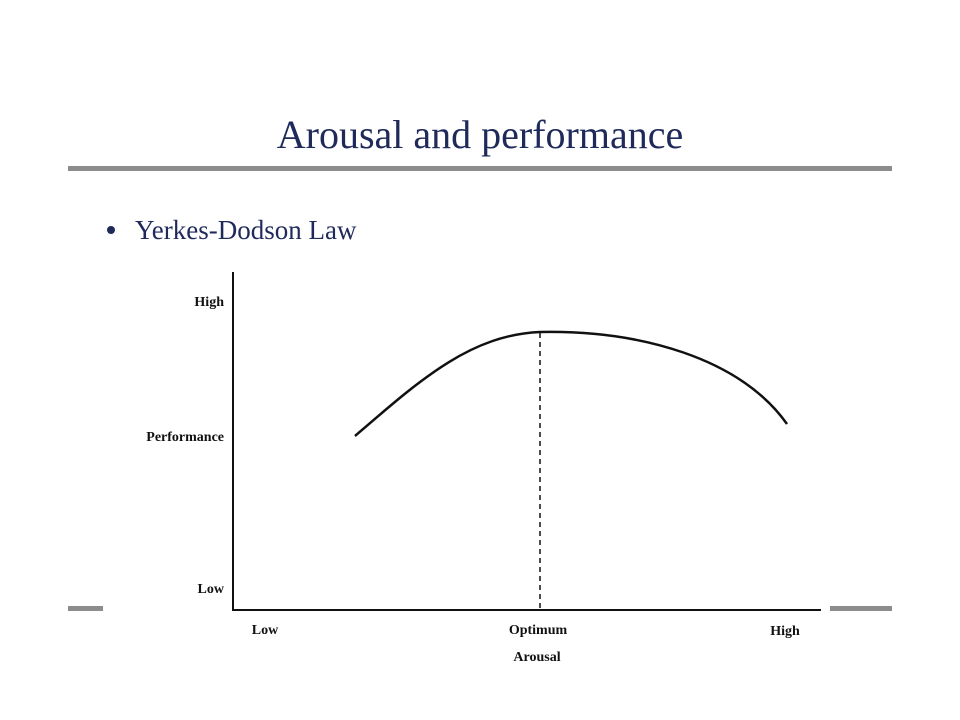 Image resolution: width=960 pixels, height=720 pixels. Describe the element at coordinates (571, 383) in the screenshot. I see `performance-curve` at that location.